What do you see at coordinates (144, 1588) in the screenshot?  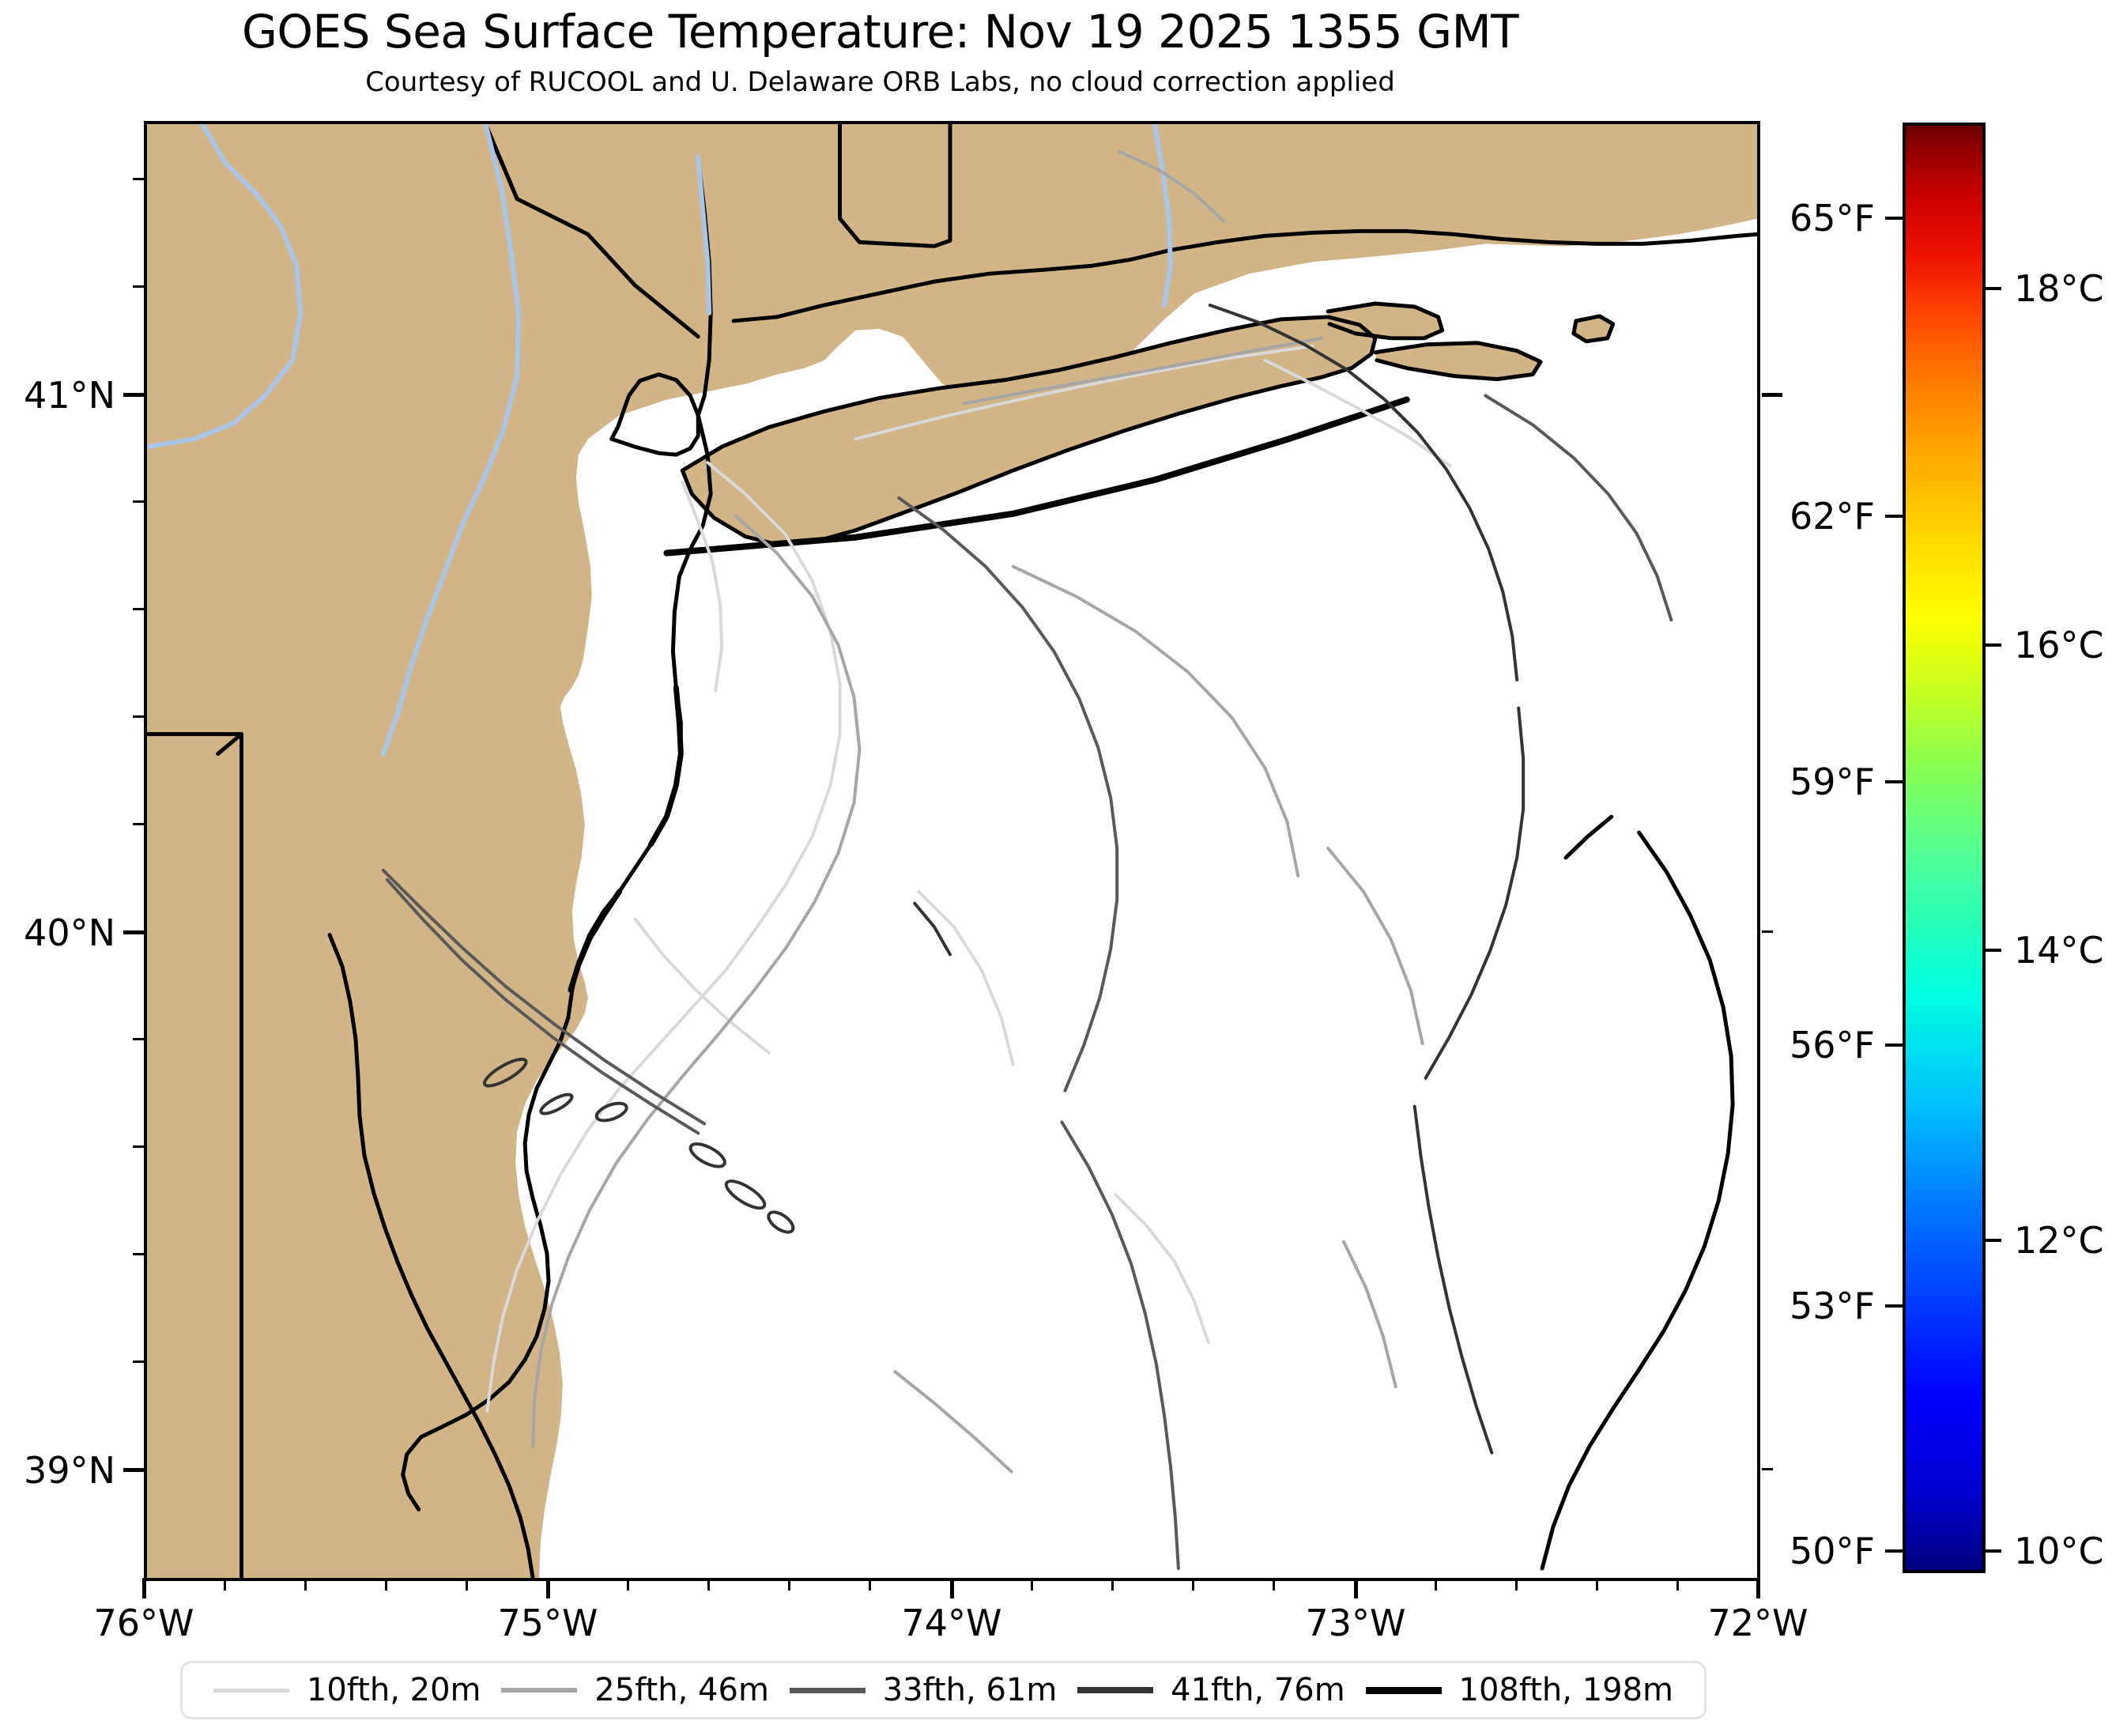 I see `x-tick-major-76w` at bounding box center [144, 1588].